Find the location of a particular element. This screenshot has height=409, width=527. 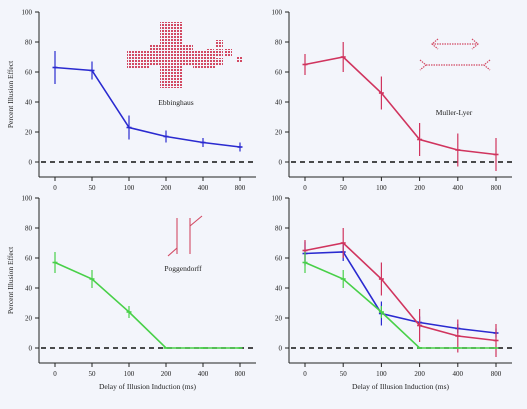

illusion-name-label: Ebbinghaus is located at coordinates (175, 102).